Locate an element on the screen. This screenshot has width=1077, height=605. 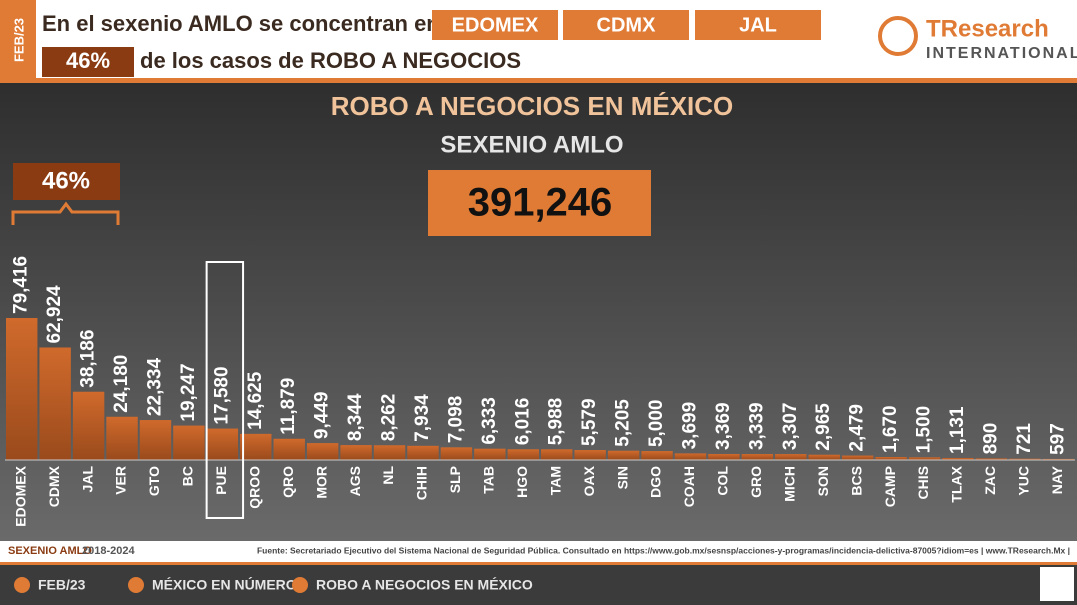
x-tick-label: GRO is located at coordinates (756, 482).